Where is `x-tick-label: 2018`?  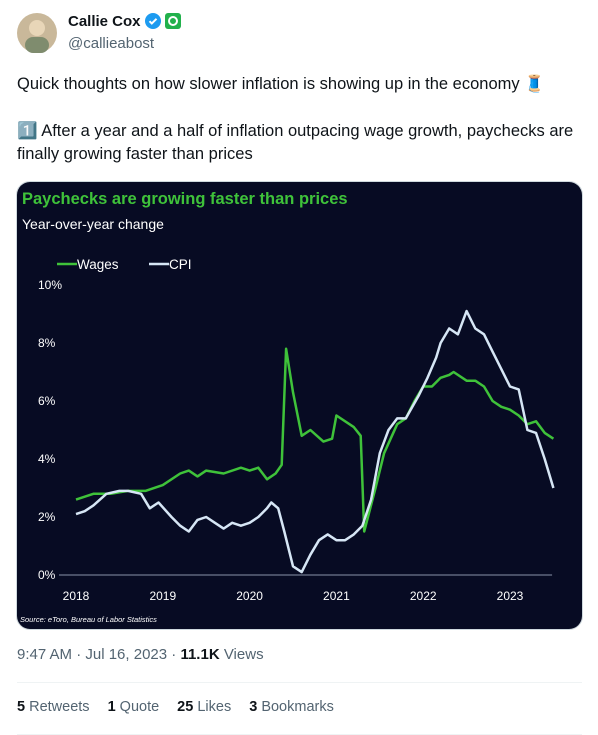
x-tick-label: 2018 is located at coordinates (76, 596).